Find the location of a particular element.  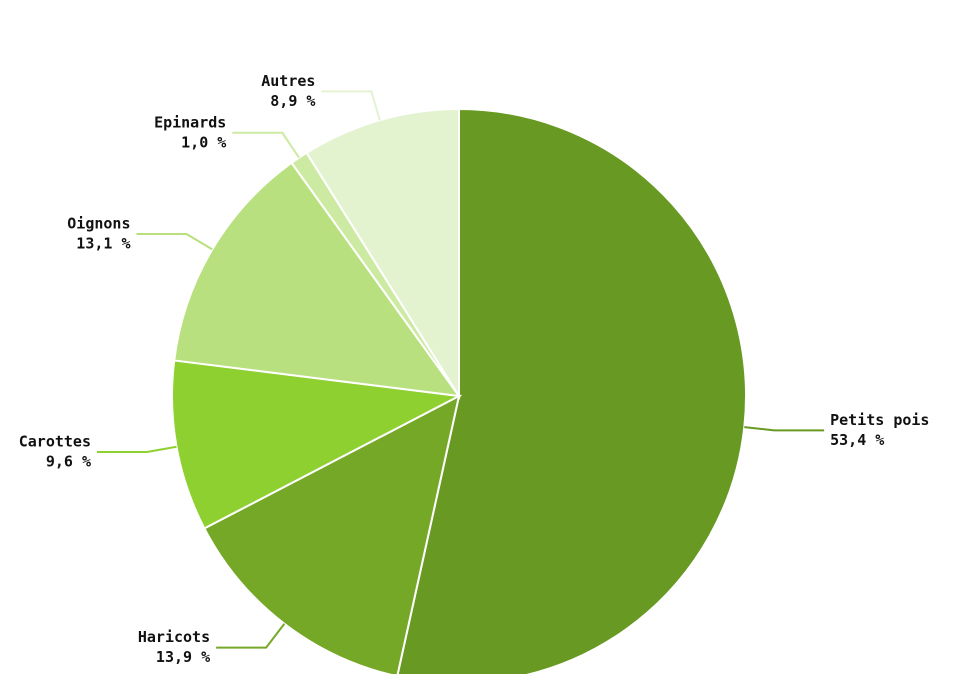

slice-value: 9,6 % is located at coordinates (68, 462).